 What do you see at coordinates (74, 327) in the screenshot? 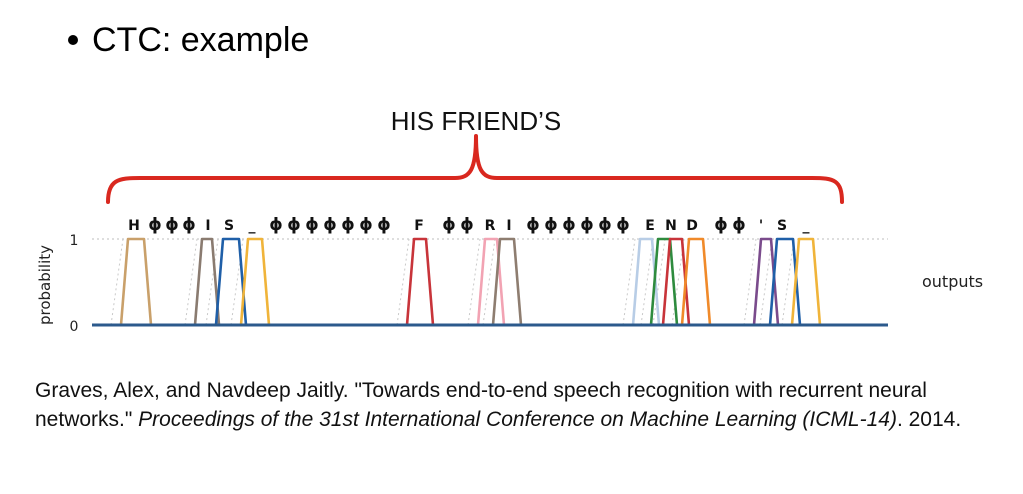
I see `y-tick-0: 0` at bounding box center [74, 327].